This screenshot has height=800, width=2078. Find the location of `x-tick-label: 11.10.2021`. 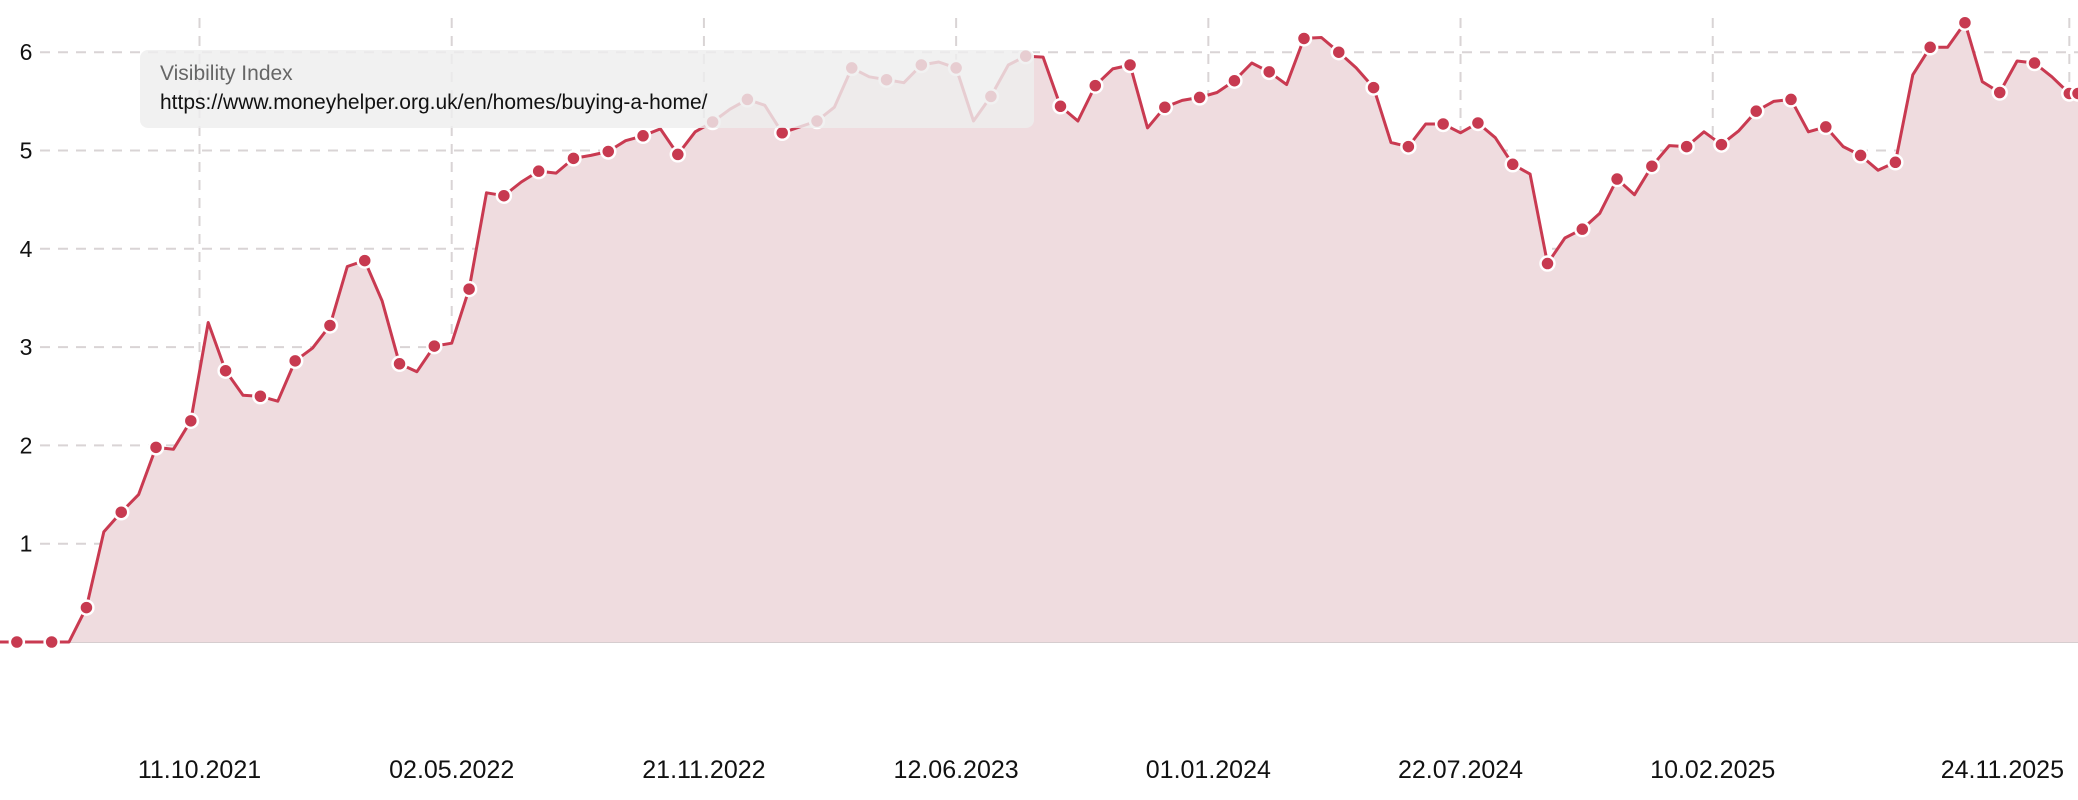

x-tick-label: 11.10.2021 is located at coordinates (199, 770).